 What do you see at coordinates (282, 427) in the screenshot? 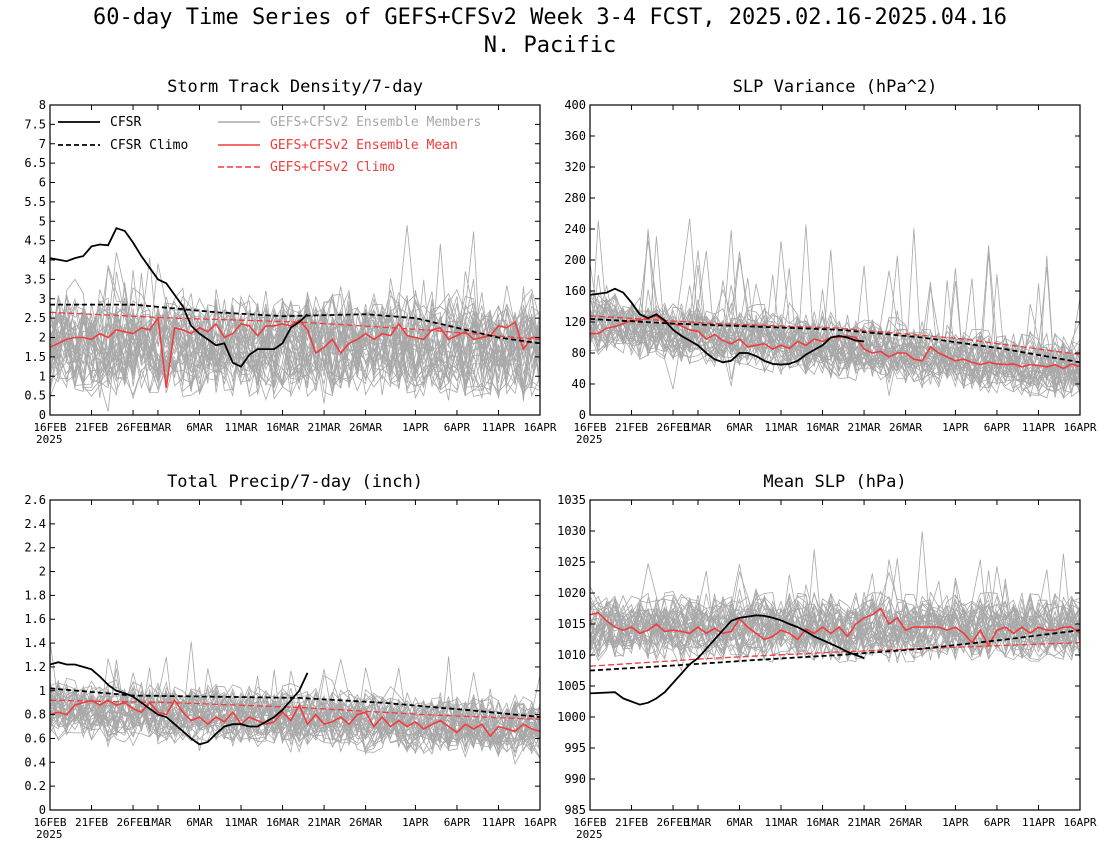
I see `x-tick-label: 16MAR` at bounding box center [282, 427].